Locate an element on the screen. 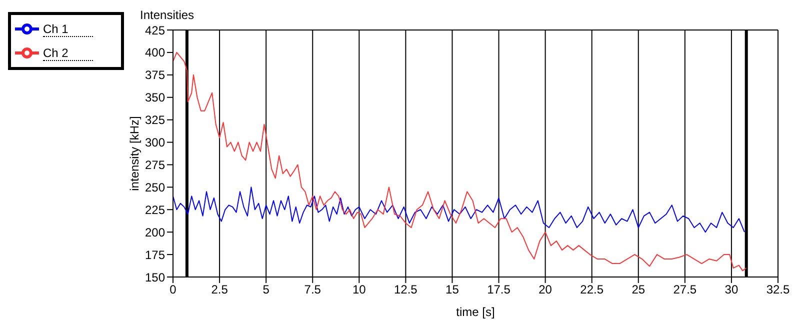 This screenshot has height=320, width=802. y-tick-label: 250 is located at coordinates (155, 187).